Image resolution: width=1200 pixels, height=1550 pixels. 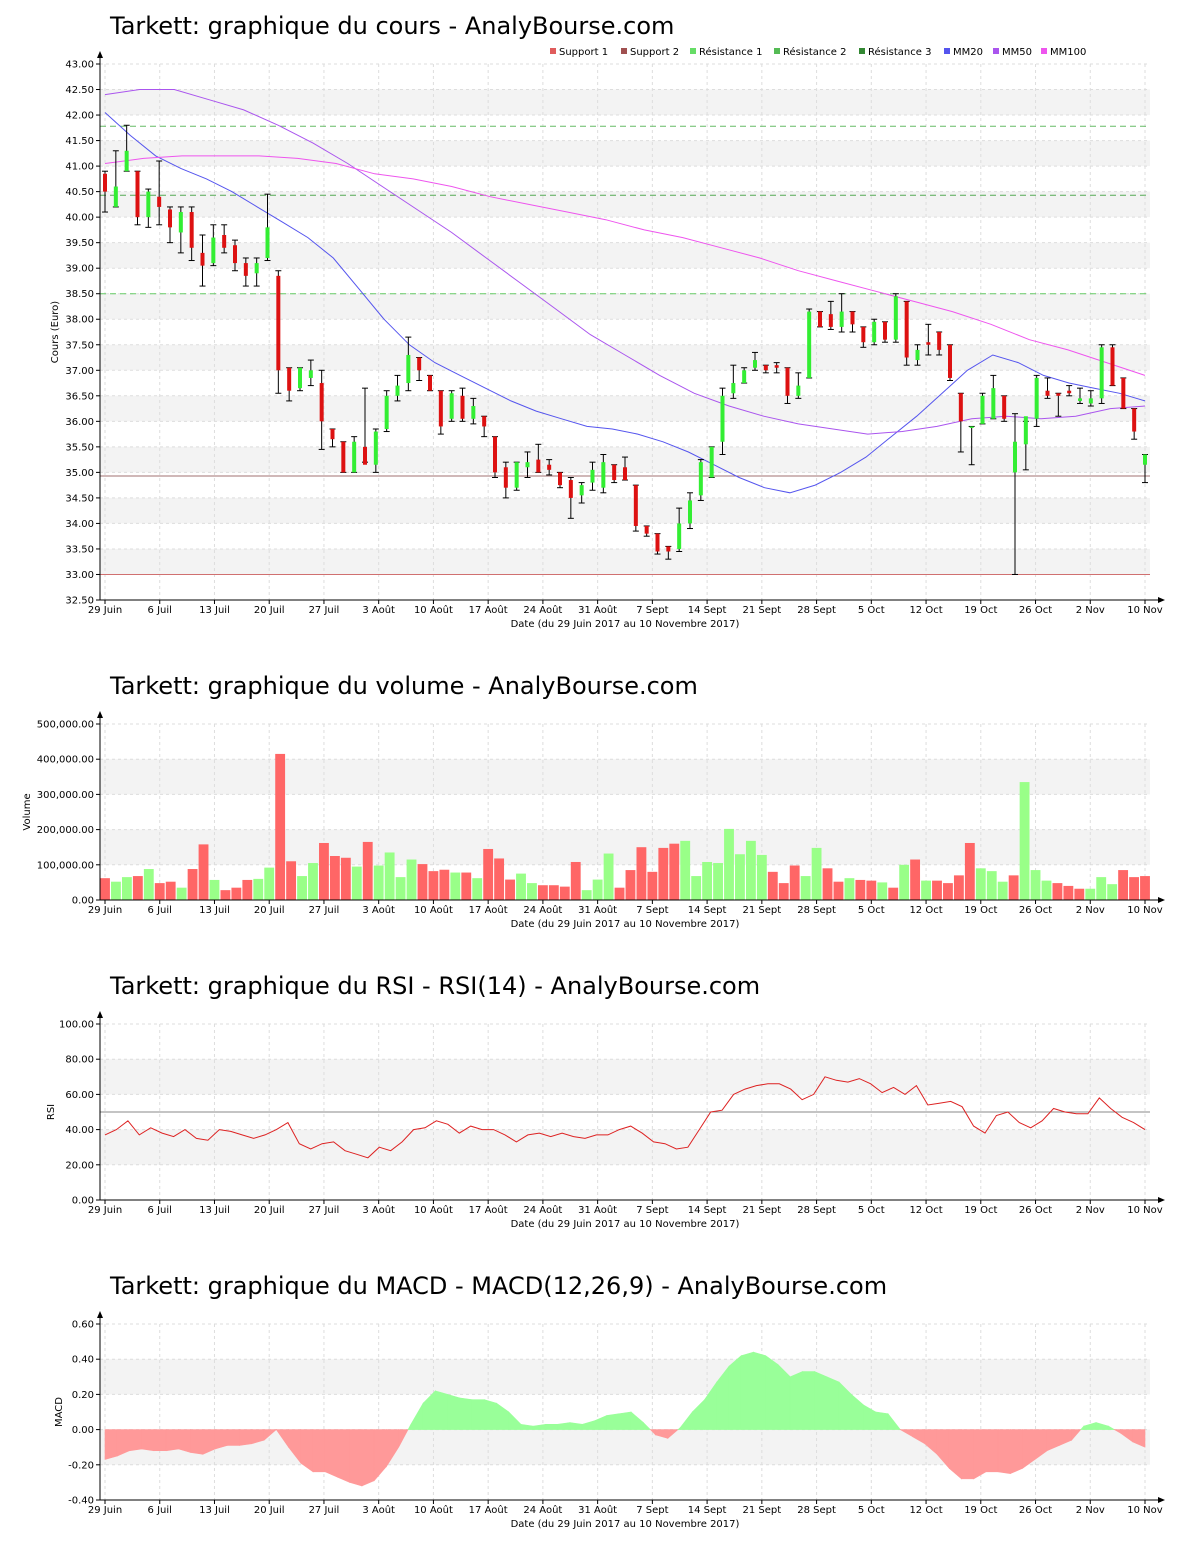 What do you see at coordinates (324, 1510) in the screenshot?
I see `macd-x-tick-label: 27 Juil` at bounding box center [324, 1510].